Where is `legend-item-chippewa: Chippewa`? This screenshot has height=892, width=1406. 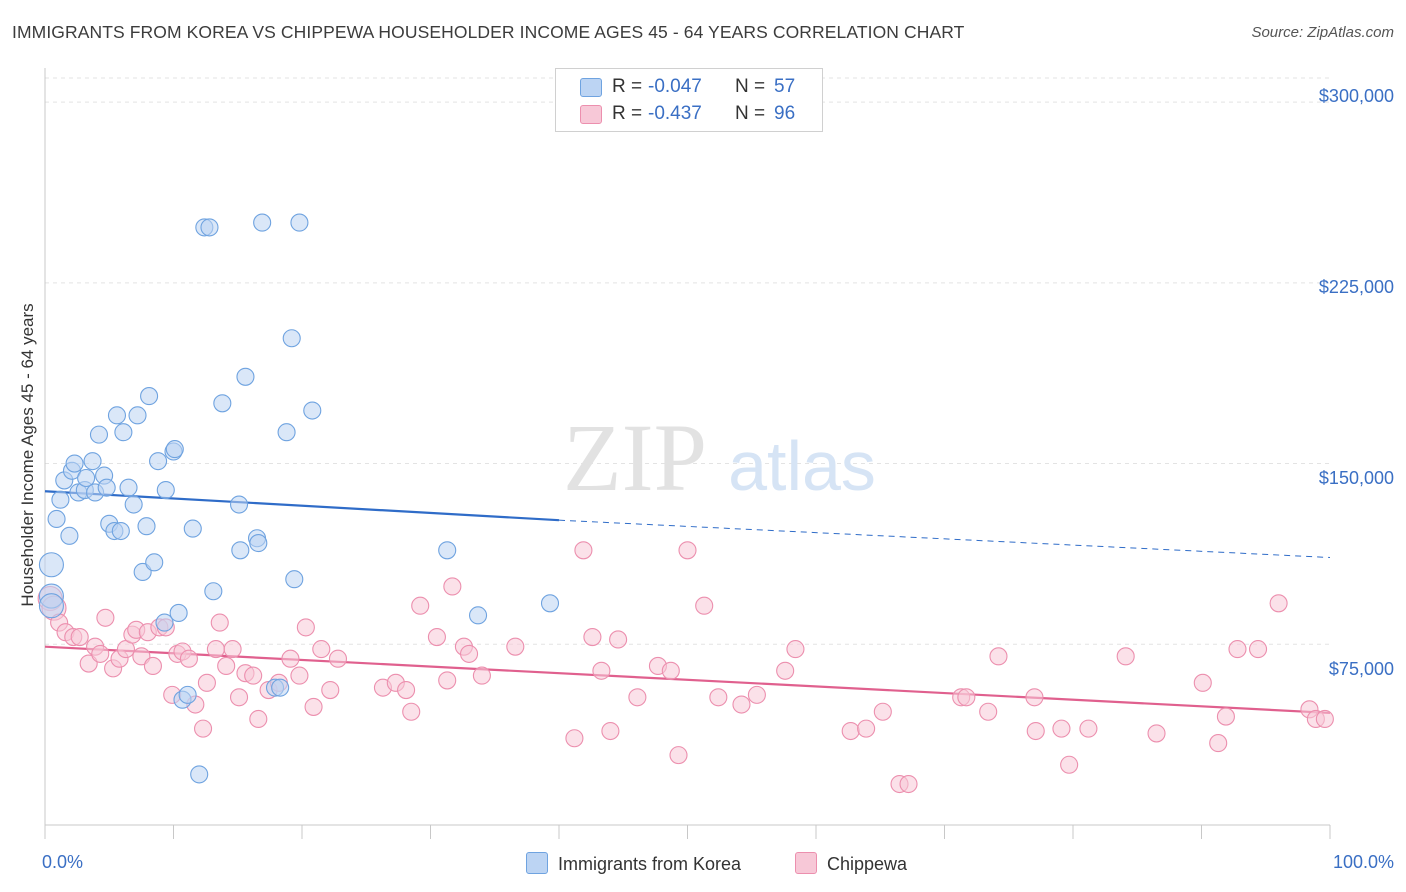 legend-item-chippewa: Chippewa is located at coordinates (851, 863).